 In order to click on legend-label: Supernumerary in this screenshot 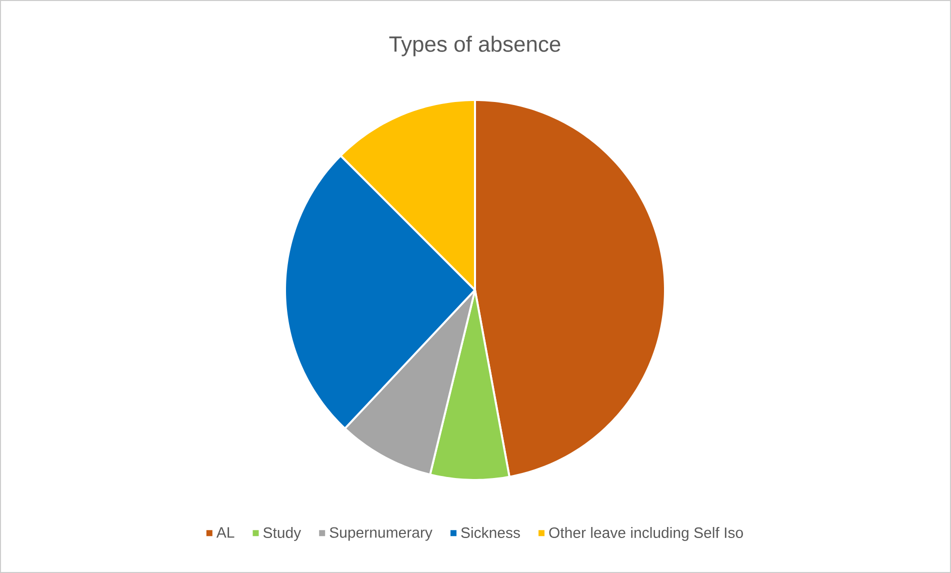, I will do `click(381, 534)`.